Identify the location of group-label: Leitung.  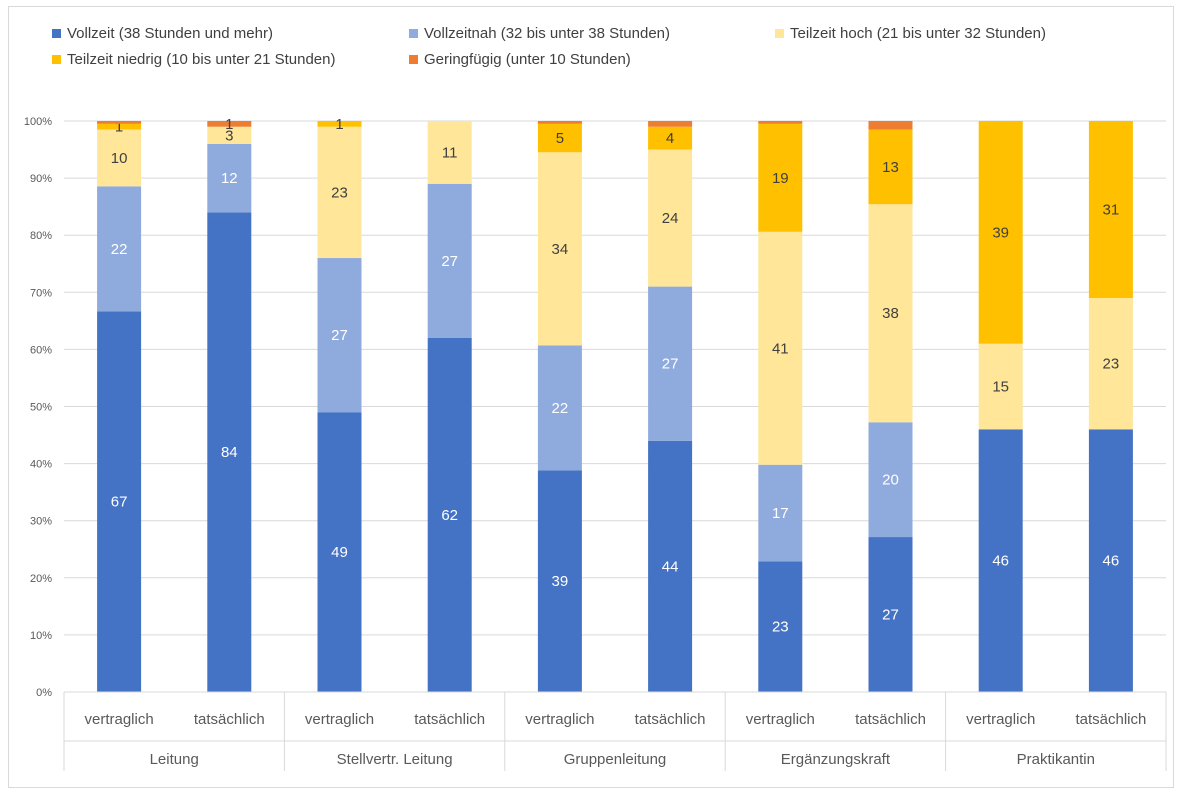
(174, 759).